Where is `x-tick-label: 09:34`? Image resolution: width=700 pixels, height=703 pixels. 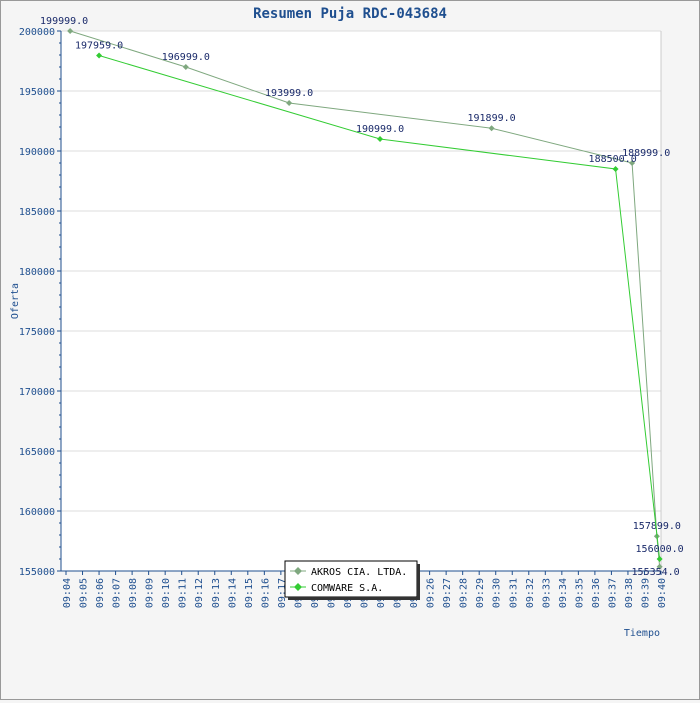
x-tick-label: 09:34 is located at coordinates (563, 593).